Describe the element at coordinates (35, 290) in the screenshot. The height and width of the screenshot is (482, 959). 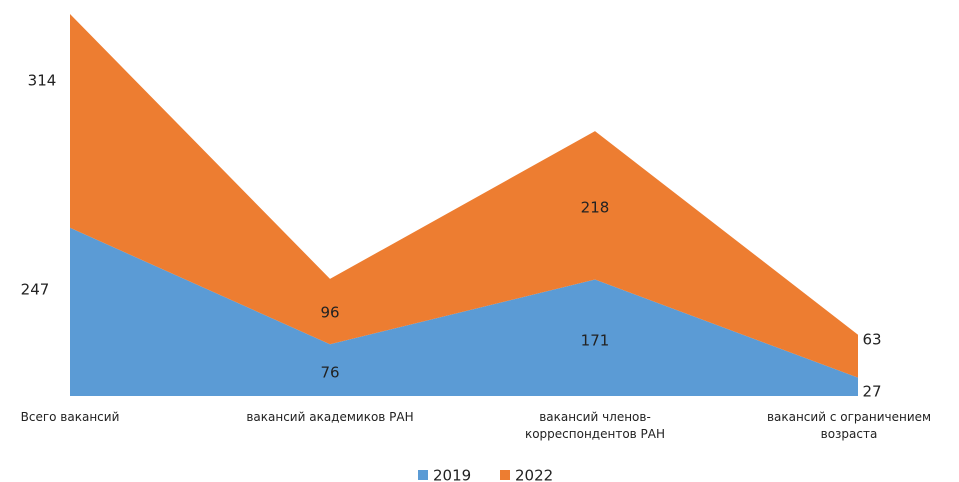
I see `data-label: 247` at that location.